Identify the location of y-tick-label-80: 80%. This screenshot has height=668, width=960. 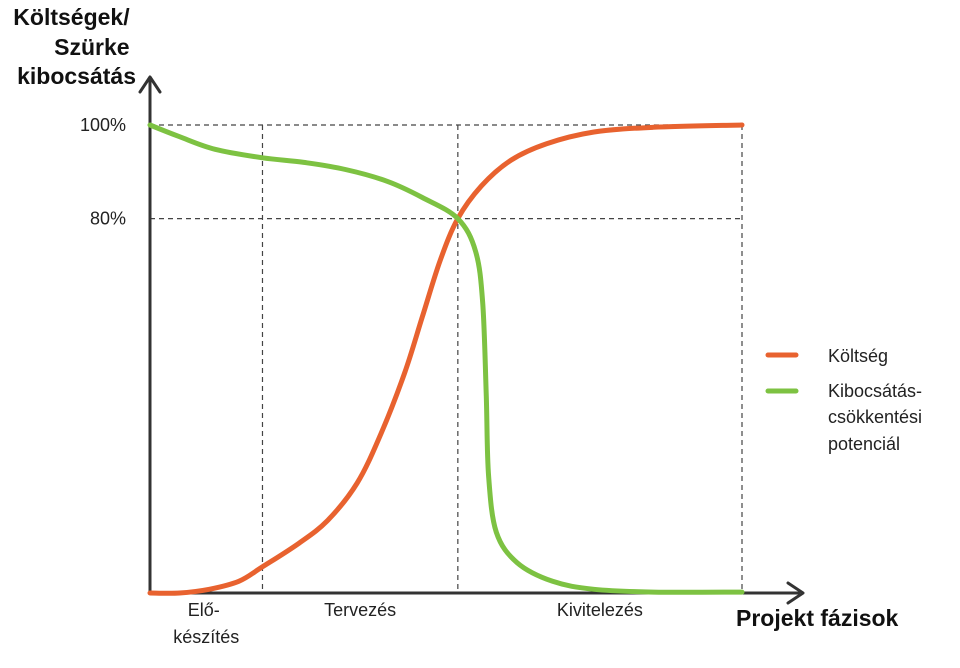
(108, 219).